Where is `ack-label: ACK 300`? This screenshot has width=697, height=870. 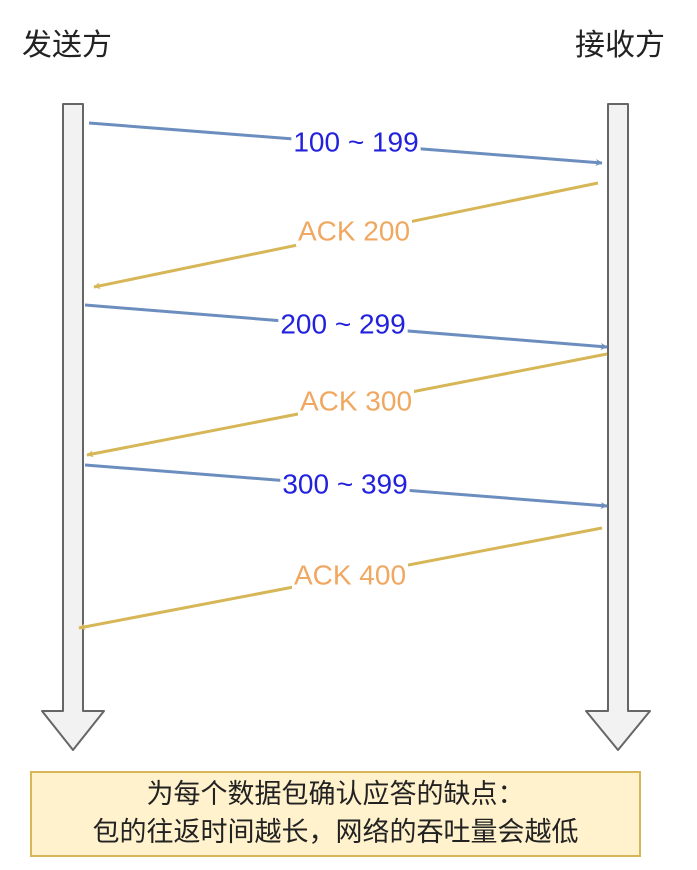 ack-label: ACK 300 is located at coordinates (356, 400).